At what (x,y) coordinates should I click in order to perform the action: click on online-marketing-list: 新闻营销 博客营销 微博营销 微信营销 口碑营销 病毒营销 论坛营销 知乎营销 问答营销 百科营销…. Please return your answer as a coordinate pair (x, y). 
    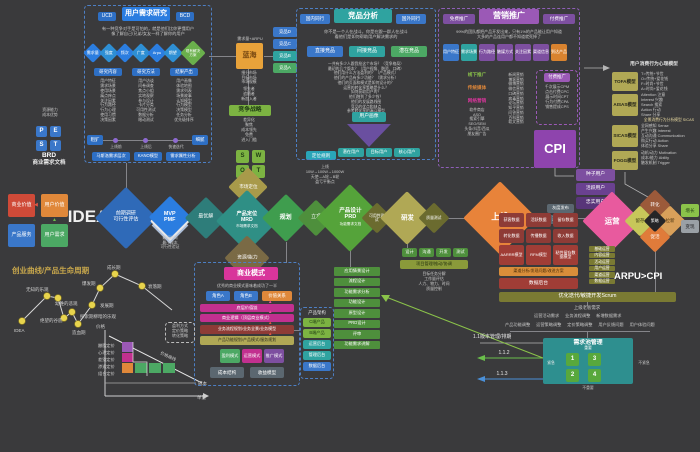
    Looking at the image, I should click on (516, 99).